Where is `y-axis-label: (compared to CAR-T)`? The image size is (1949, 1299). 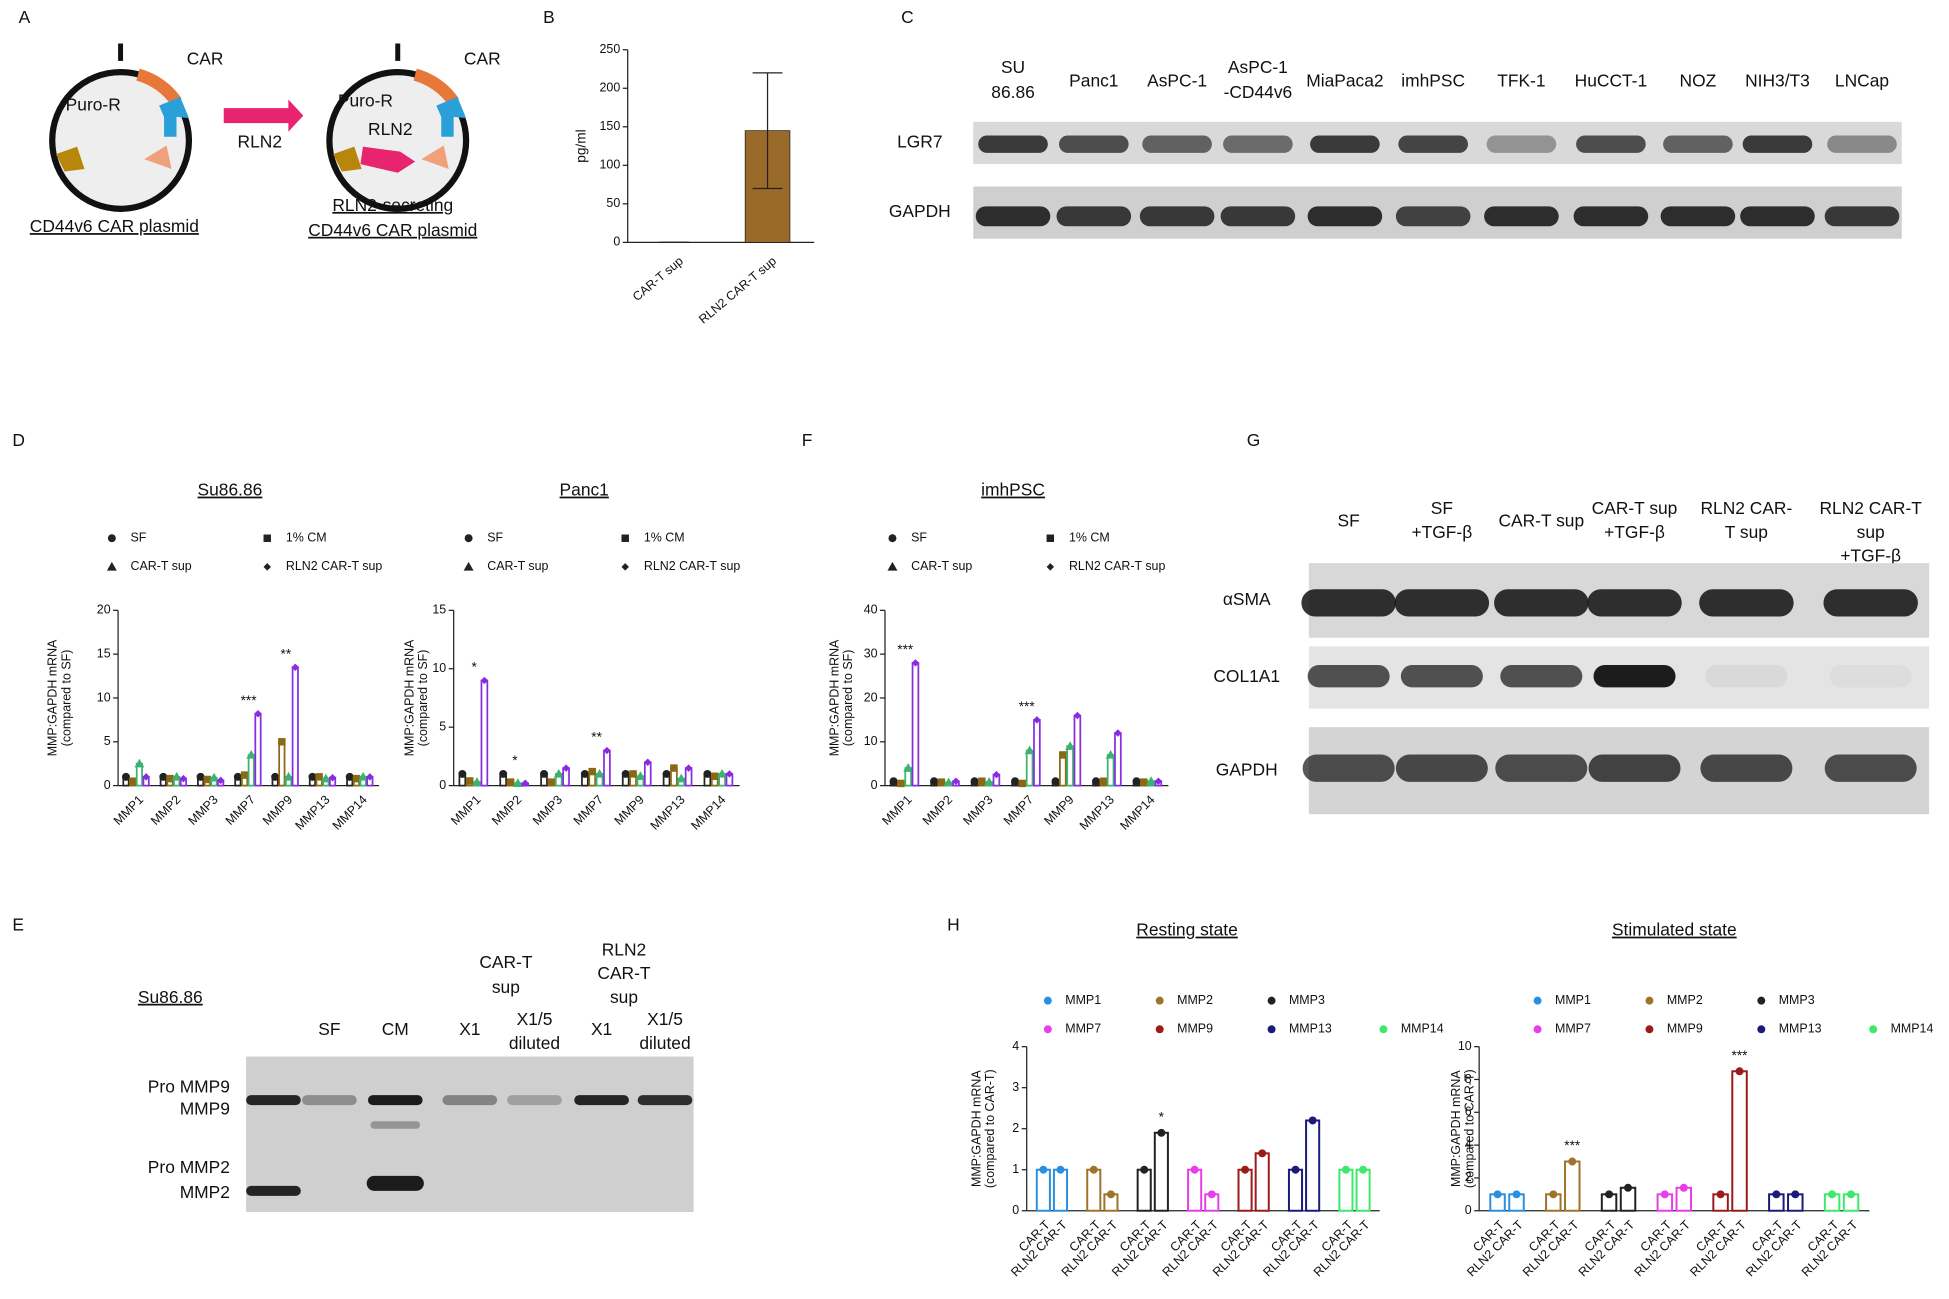 y-axis-label: (compared to CAR-T) is located at coordinates (1470, 1128).